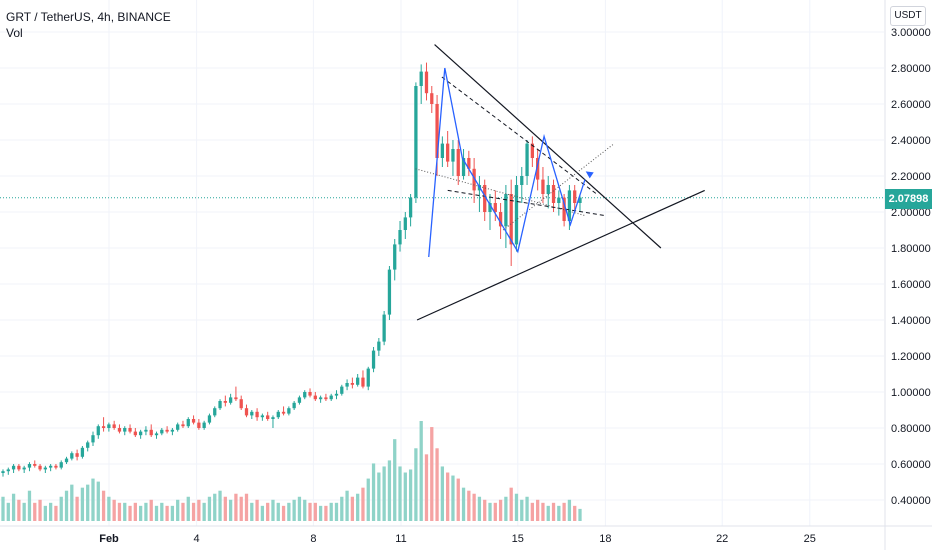  What do you see at coordinates (911, 393) in the screenshot?
I see `y-tick-label: 1.00000` at bounding box center [911, 393].